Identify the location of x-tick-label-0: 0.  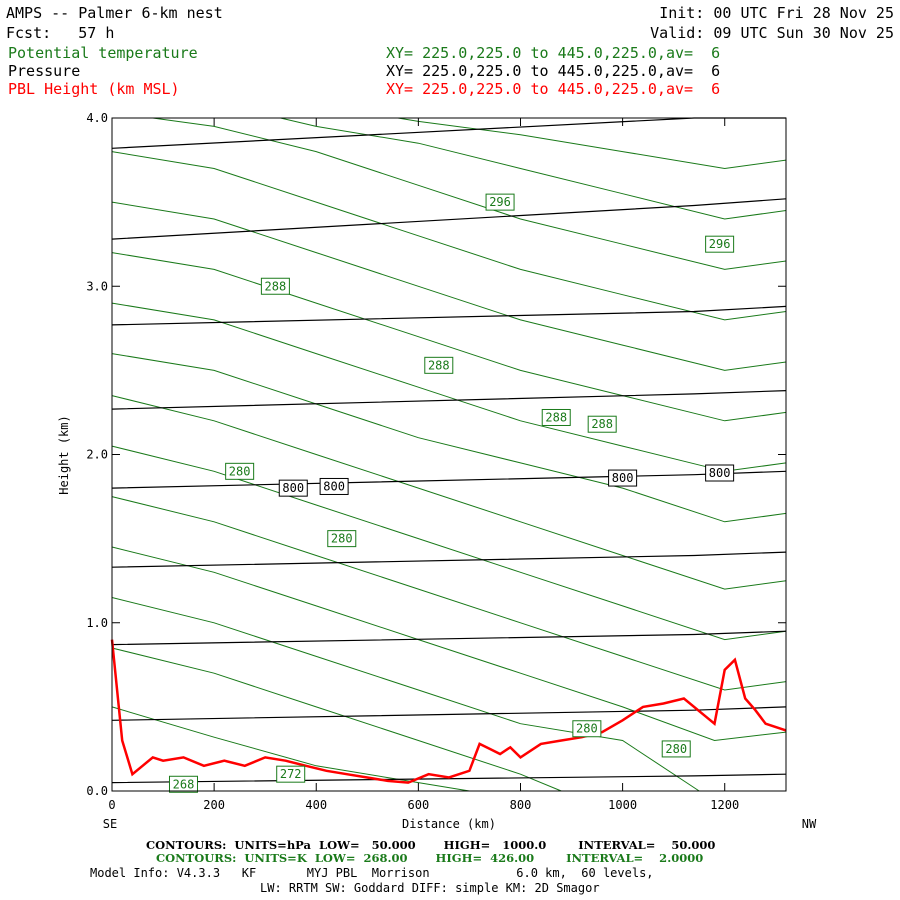
(111, 805).